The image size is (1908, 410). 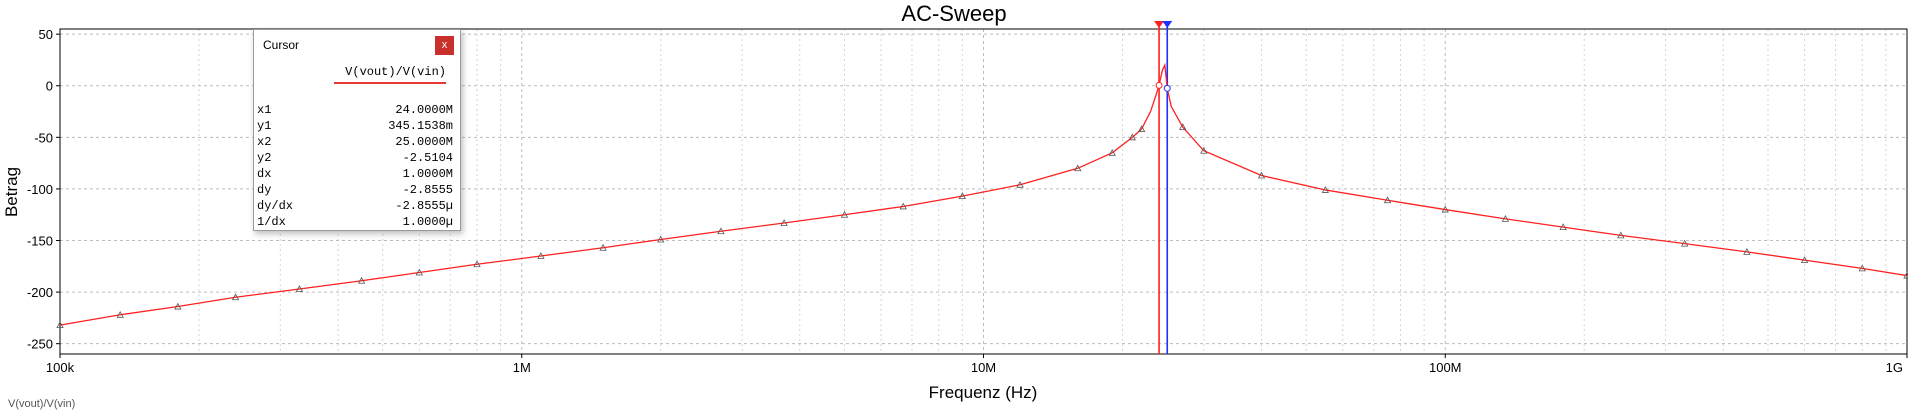 What do you see at coordinates (424, 110) in the screenshot?
I see `cursor-row-value: 24.0000M` at bounding box center [424, 110].